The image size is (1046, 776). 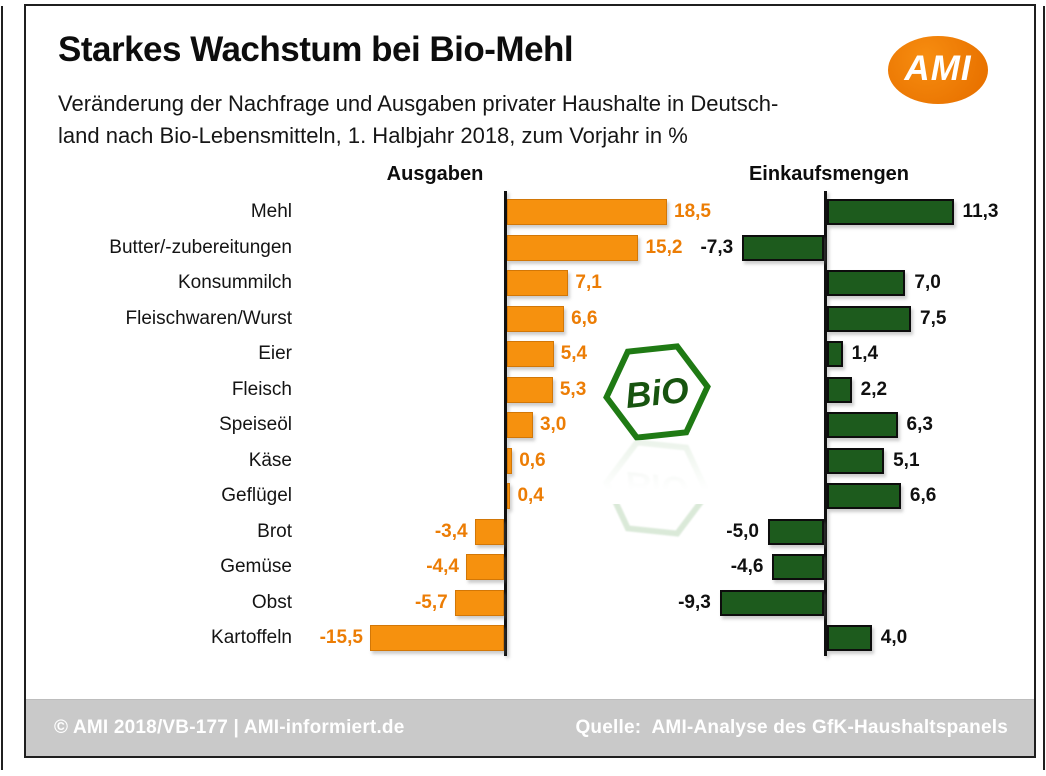 What do you see at coordinates (271, 602) in the screenshot?
I see `category-label: Obst` at bounding box center [271, 602].